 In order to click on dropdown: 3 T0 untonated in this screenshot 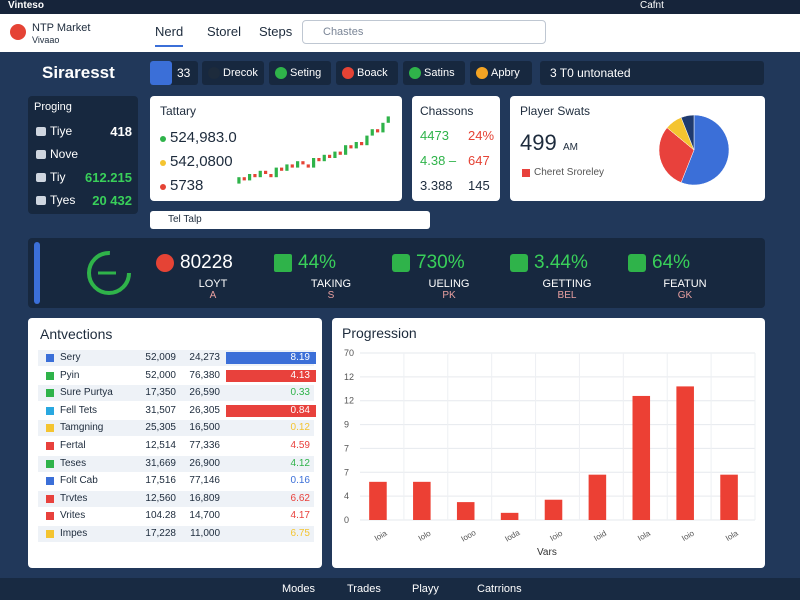, I will do `click(652, 73)`.